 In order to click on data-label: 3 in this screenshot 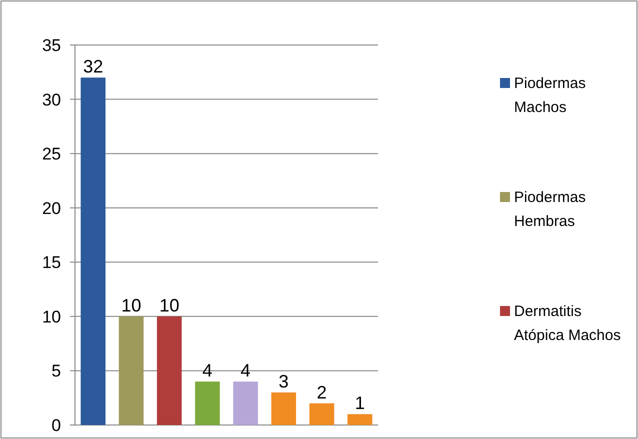, I will do `click(283, 381)`.